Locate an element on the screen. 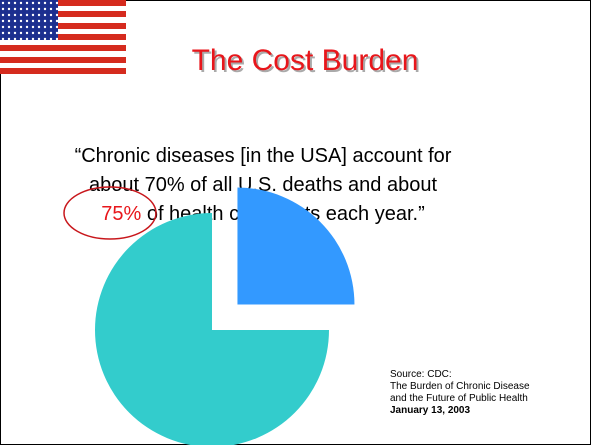  pie-slice is located at coordinates (296, 246).